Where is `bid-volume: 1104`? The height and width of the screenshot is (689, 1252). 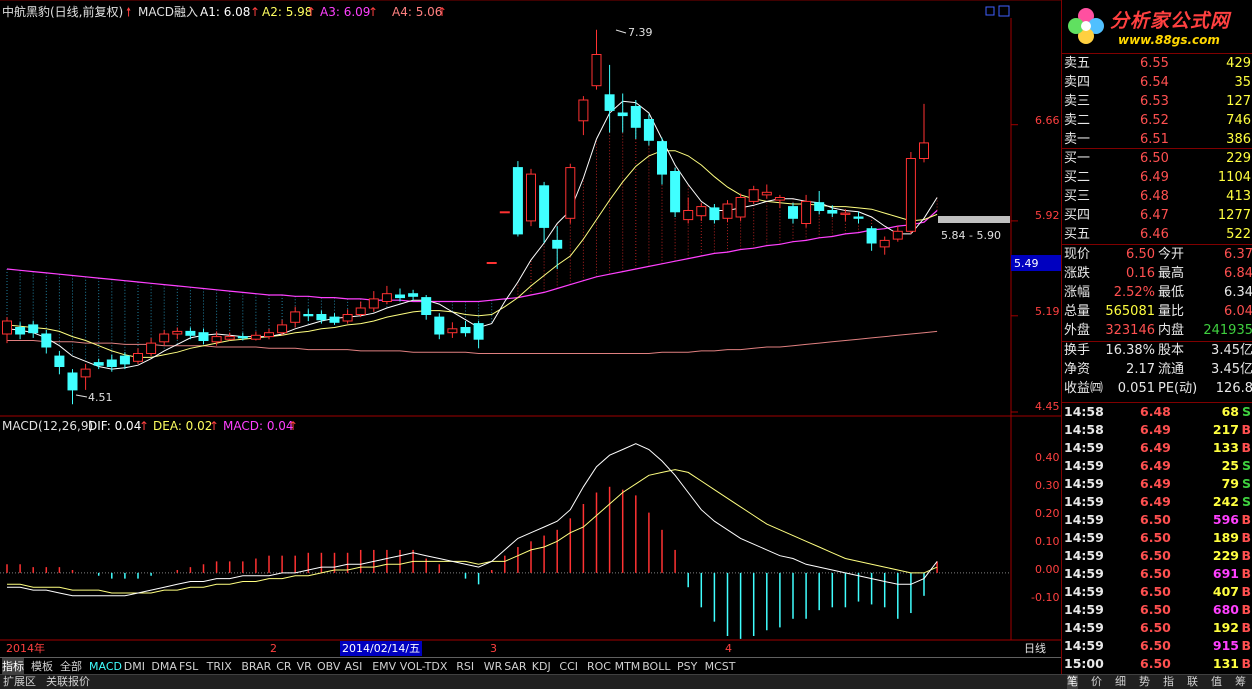
bid-volume: 1104 is located at coordinates (1234, 177).